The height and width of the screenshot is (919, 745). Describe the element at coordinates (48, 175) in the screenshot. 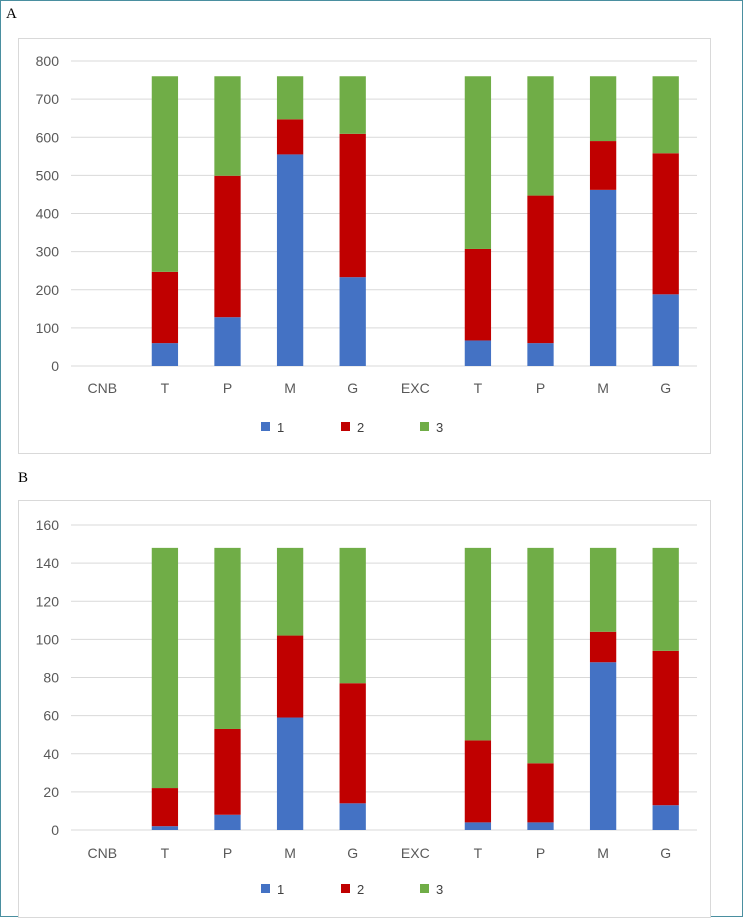

I see `charta-y-tick-label: 500` at that location.